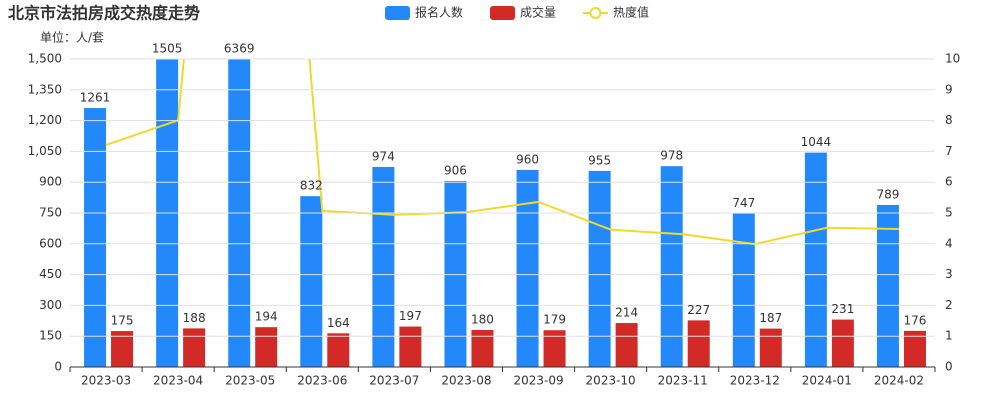  I want to click on y-tick-label: 300, so click(50, 305).